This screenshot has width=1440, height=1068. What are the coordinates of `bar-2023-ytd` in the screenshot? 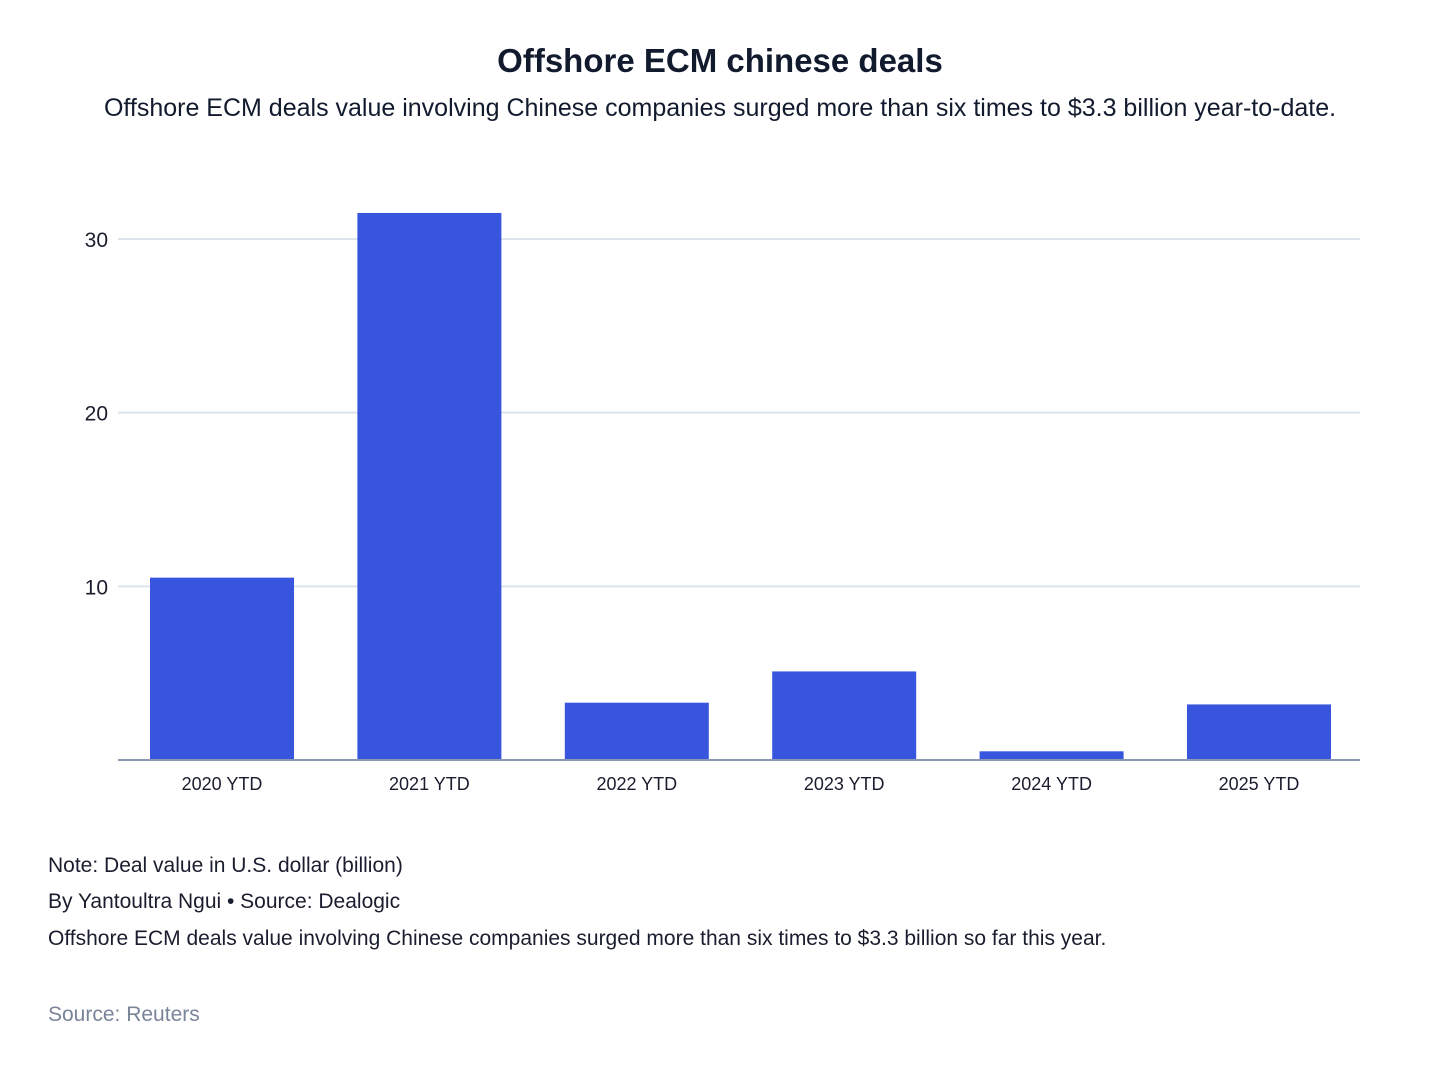 It's located at (844, 715).